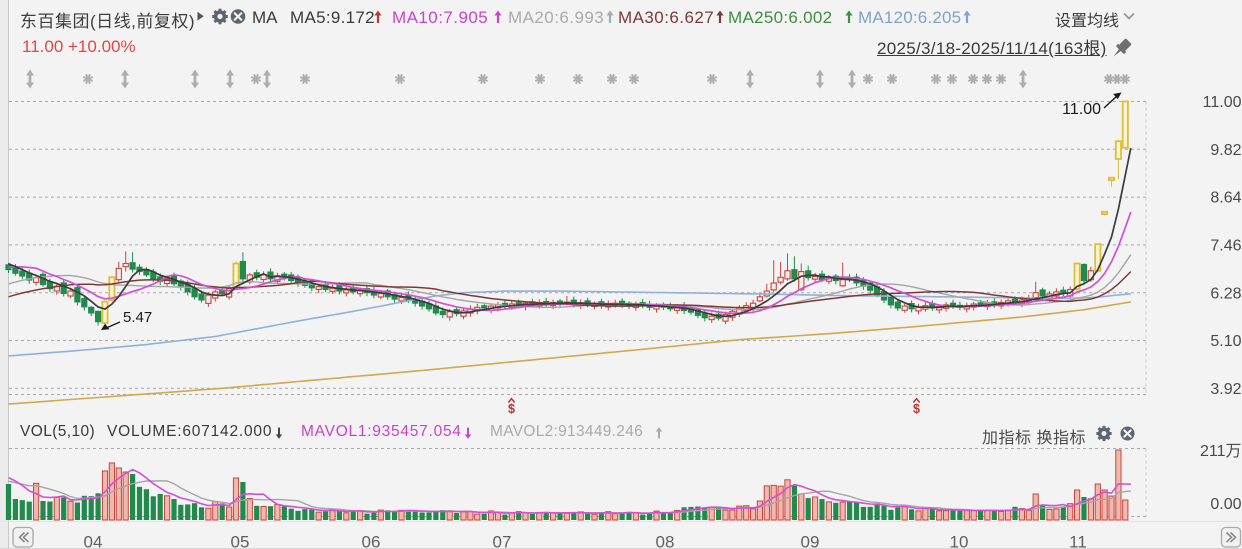  What do you see at coordinates (1225, 504) in the screenshot?
I see `svg-text: 0.00` at bounding box center [1225, 504].